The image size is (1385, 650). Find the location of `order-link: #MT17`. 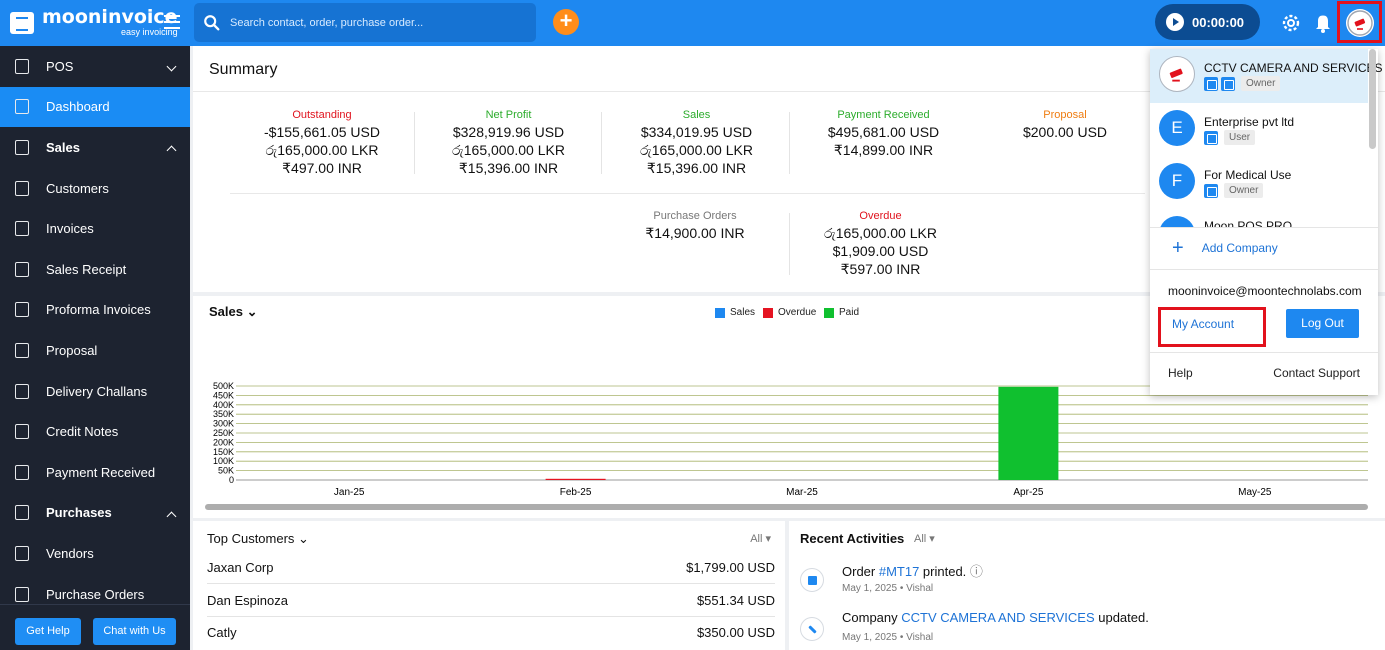

order-link: #MT17 is located at coordinates (899, 571).